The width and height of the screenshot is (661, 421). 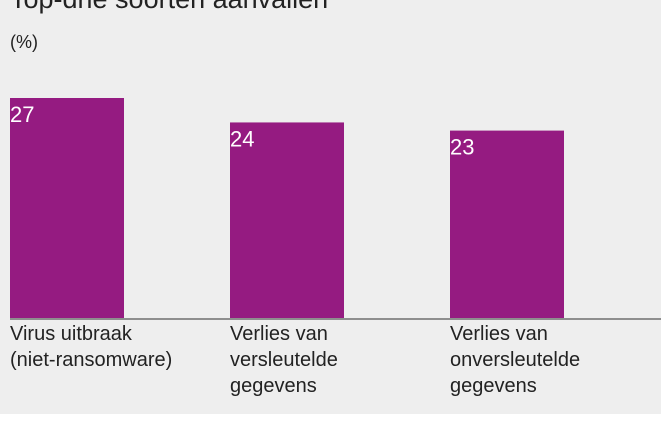 I want to click on x-tick-label: Virus uitbraak, so click(x=71, y=334).